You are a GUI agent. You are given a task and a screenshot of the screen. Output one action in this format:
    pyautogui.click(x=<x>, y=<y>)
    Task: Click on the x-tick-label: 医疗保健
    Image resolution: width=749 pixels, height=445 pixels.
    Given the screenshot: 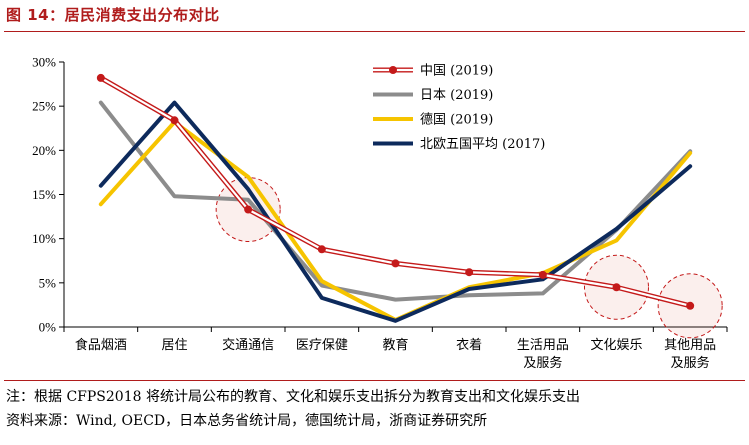 What is the action you would take?
    pyautogui.click(x=322, y=345)
    